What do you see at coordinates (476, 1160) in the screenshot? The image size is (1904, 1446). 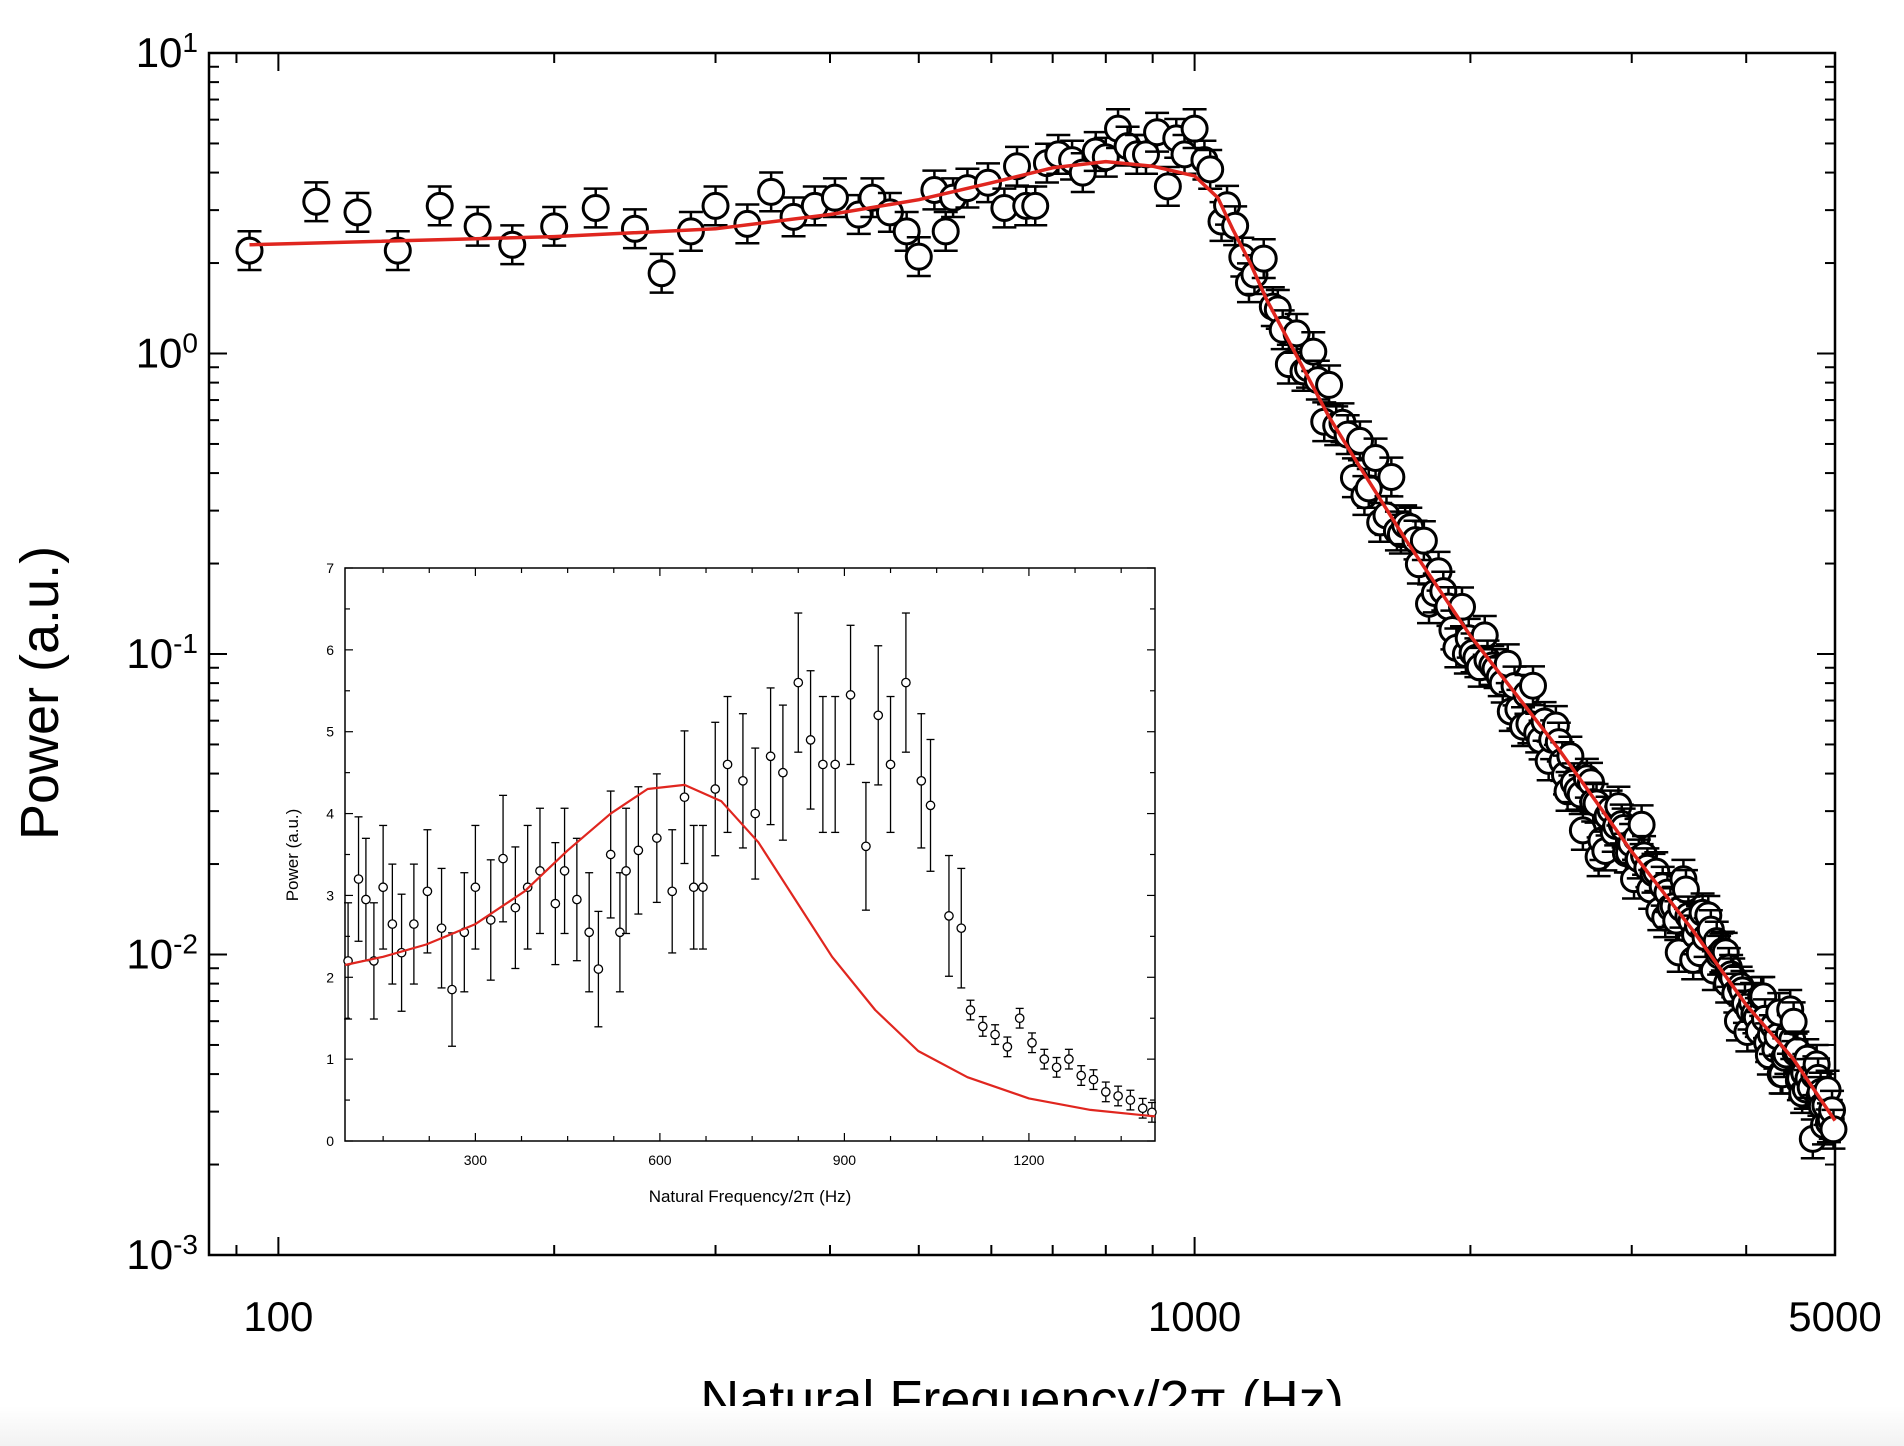 I see `inset-x-tick-label: 300` at bounding box center [476, 1160].